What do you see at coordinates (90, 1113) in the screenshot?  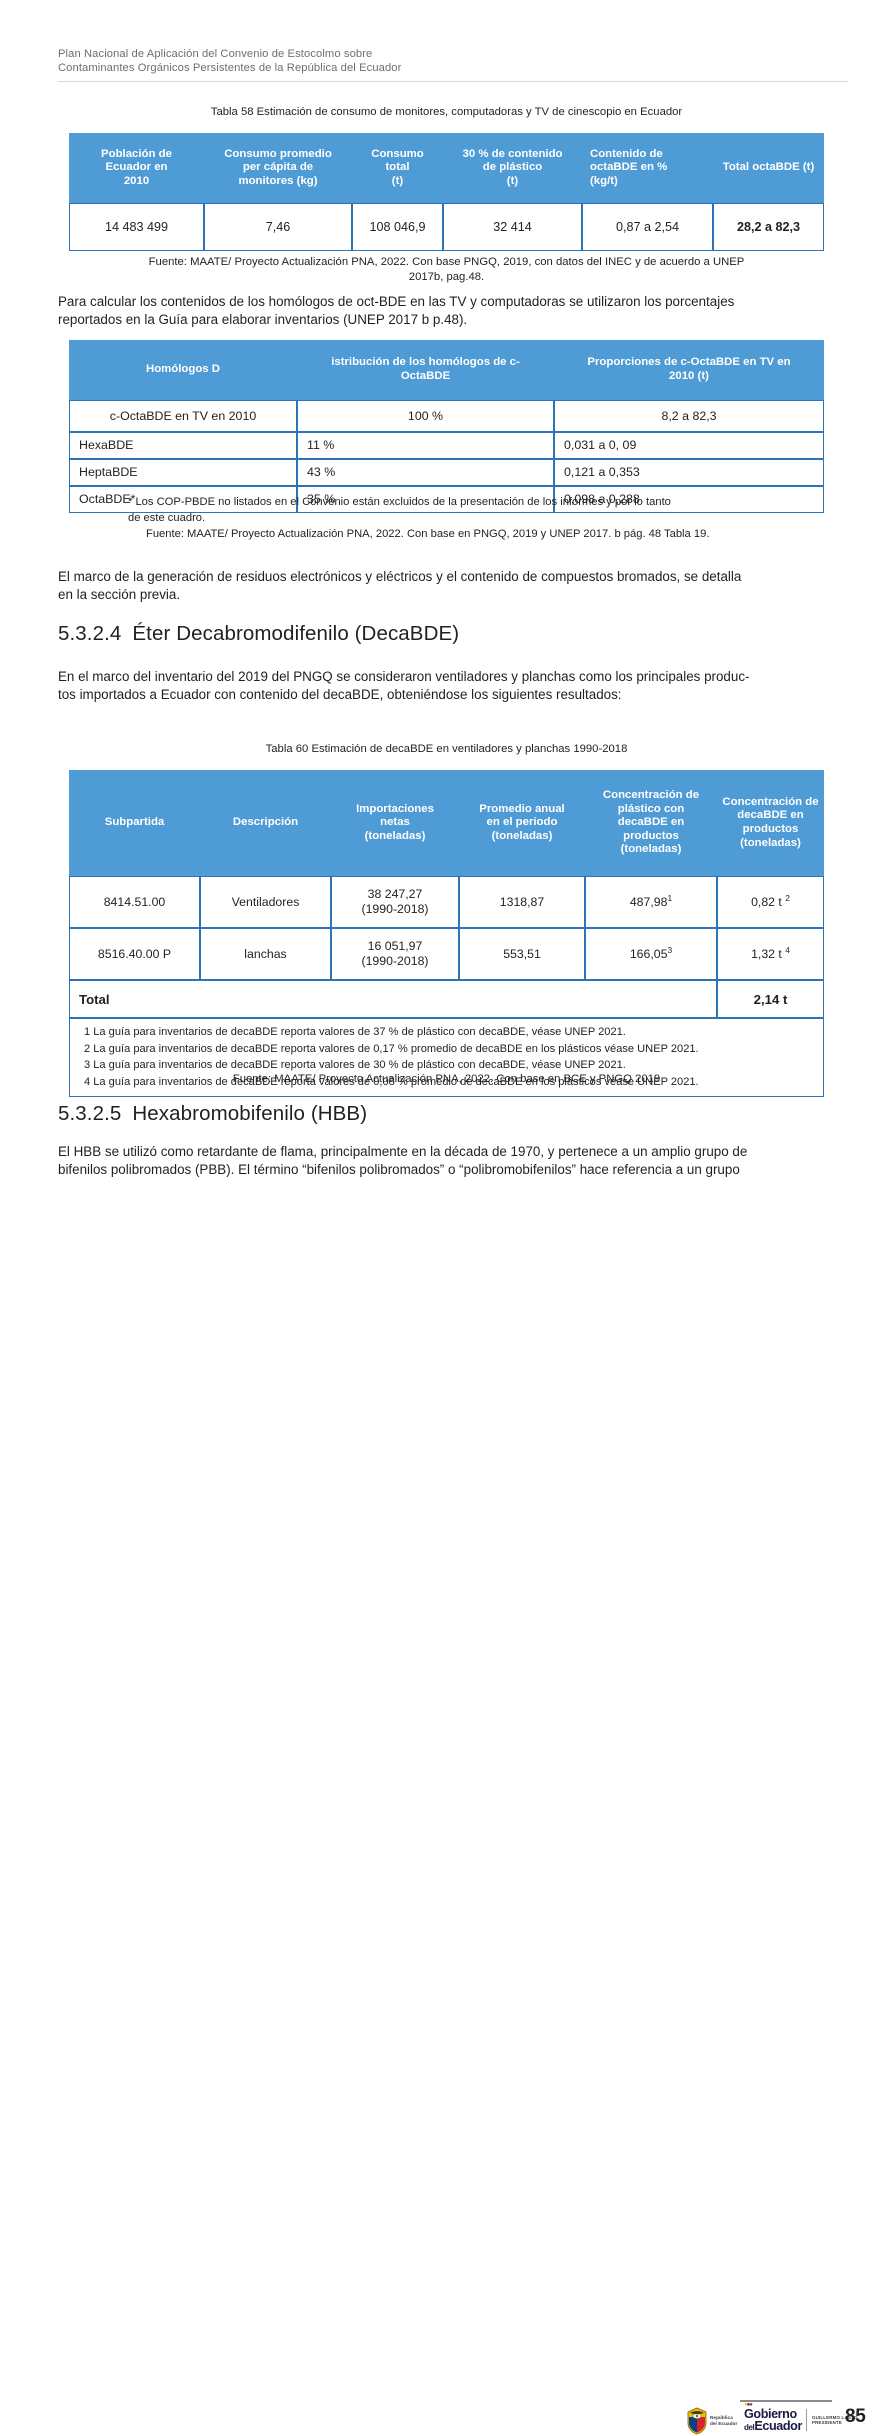 I see `section-number: 5.3.2.5` at bounding box center [90, 1113].